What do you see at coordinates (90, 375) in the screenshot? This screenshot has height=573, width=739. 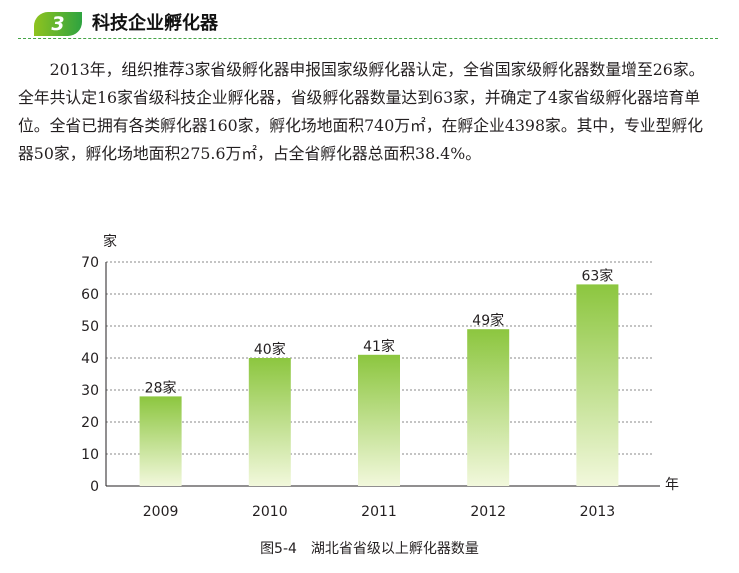 I see `y-tick-labels: 0 10 20 30 40 50 60 70` at bounding box center [90, 375].